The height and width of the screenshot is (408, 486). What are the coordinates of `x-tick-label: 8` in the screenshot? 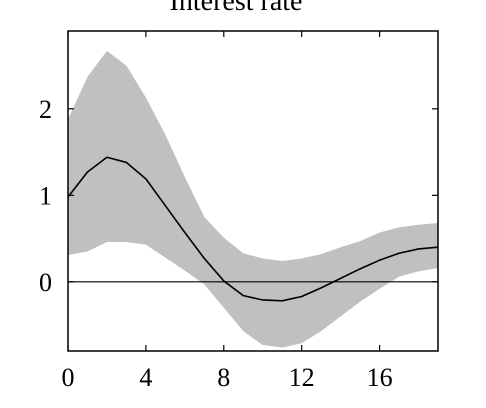 It's located at (223, 377).